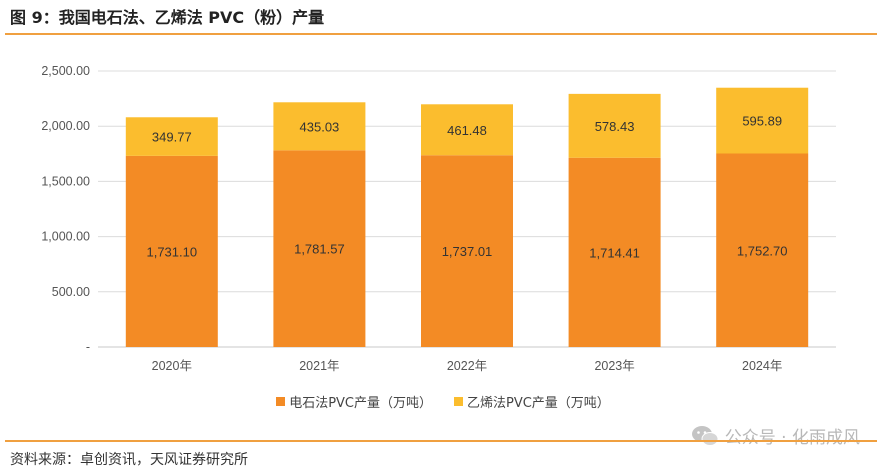  What do you see at coordinates (65, 126) in the screenshot?
I see `y-tick-label: 2,000.00` at bounding box center [65, 126].